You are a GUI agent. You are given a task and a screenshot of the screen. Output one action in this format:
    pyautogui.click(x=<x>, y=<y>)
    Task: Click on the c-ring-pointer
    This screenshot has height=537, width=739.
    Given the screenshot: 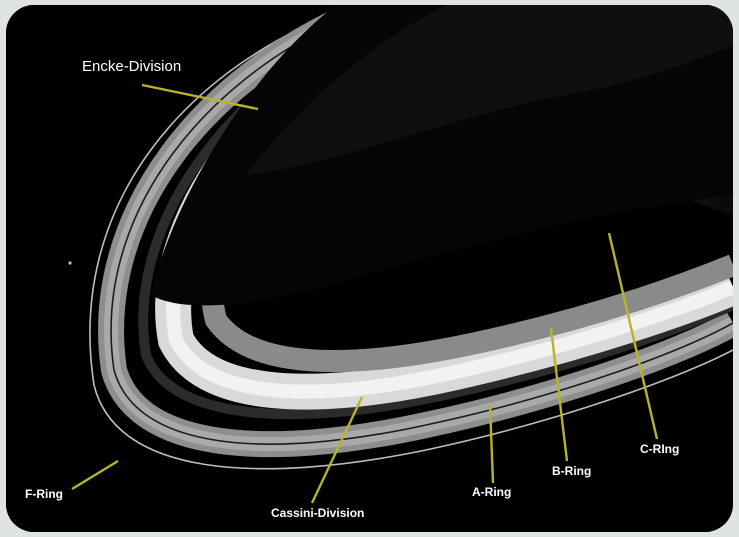 What is the action you would take?
    pyautogui.click(x=633, y=336)
    